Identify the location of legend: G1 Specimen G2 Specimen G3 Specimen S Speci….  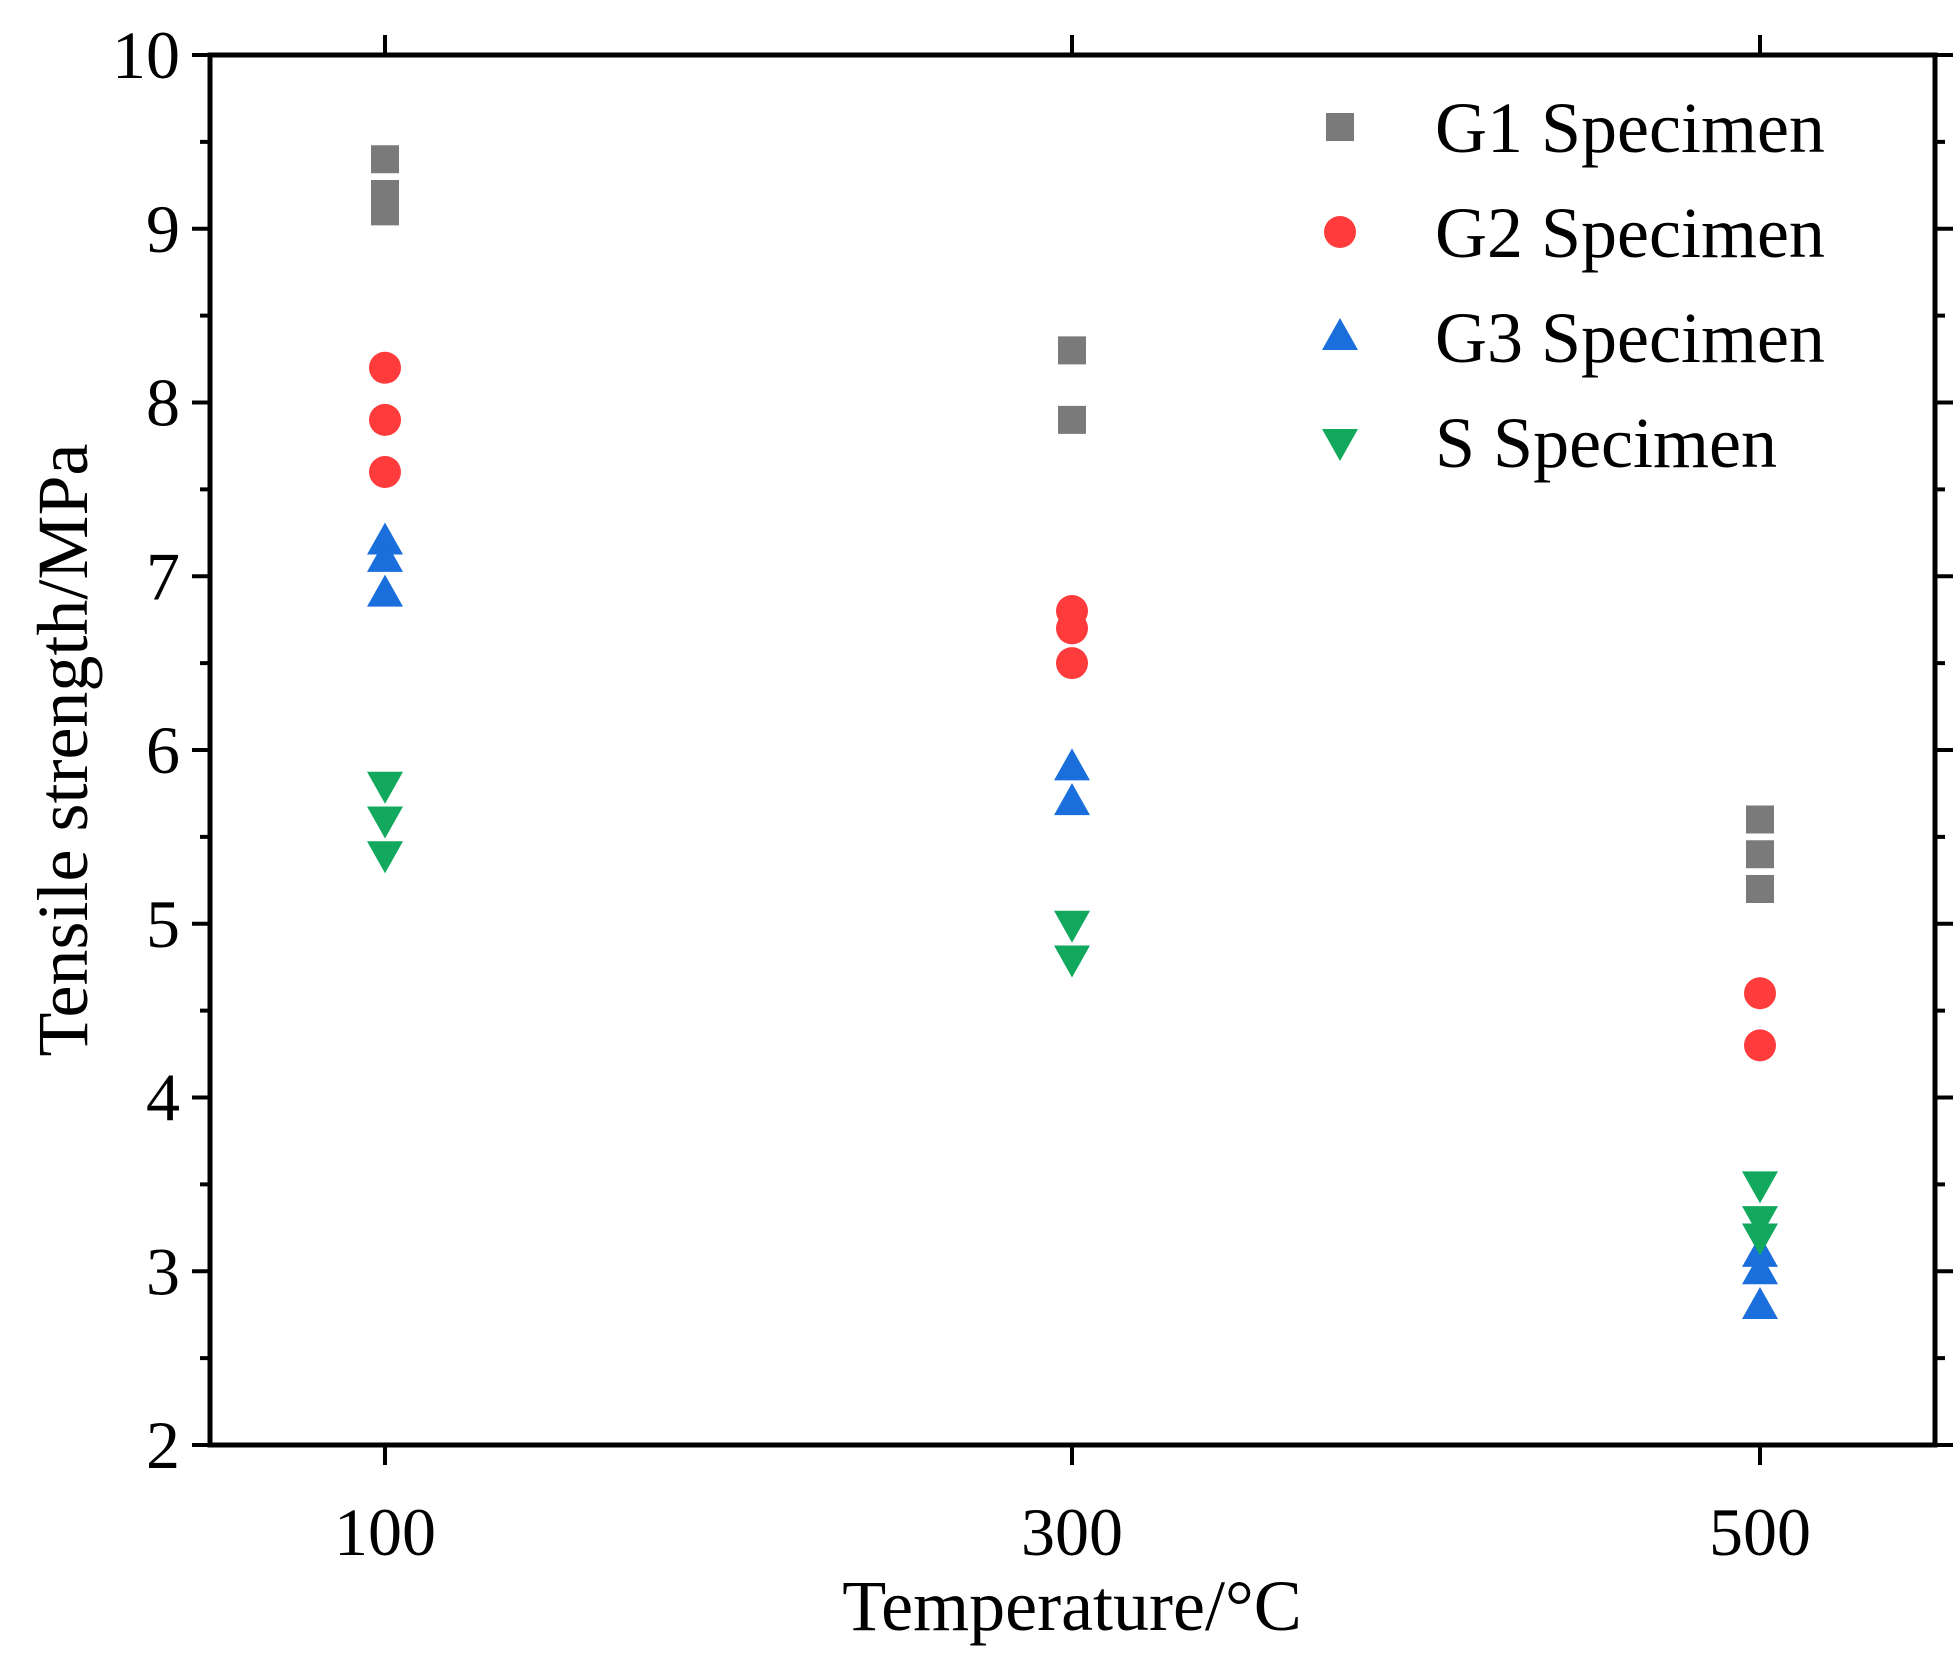
(1573, 285).